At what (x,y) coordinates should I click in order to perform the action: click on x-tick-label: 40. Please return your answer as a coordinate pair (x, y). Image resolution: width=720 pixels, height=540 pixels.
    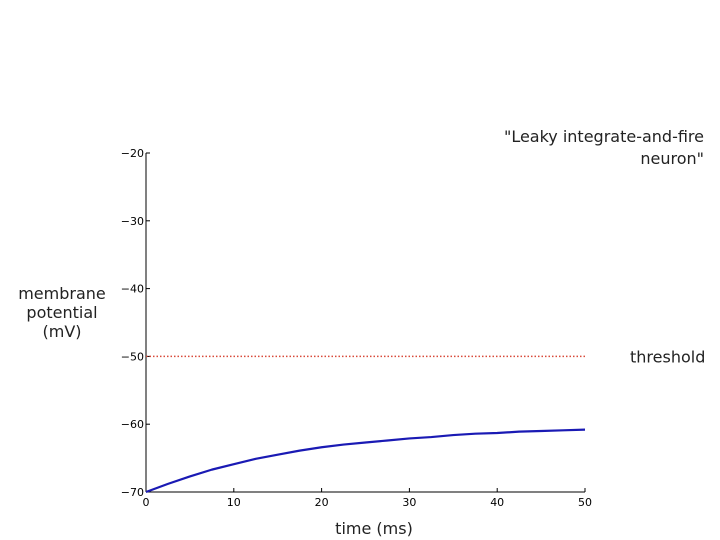
    Looking at the image, I should click on (497, 502).